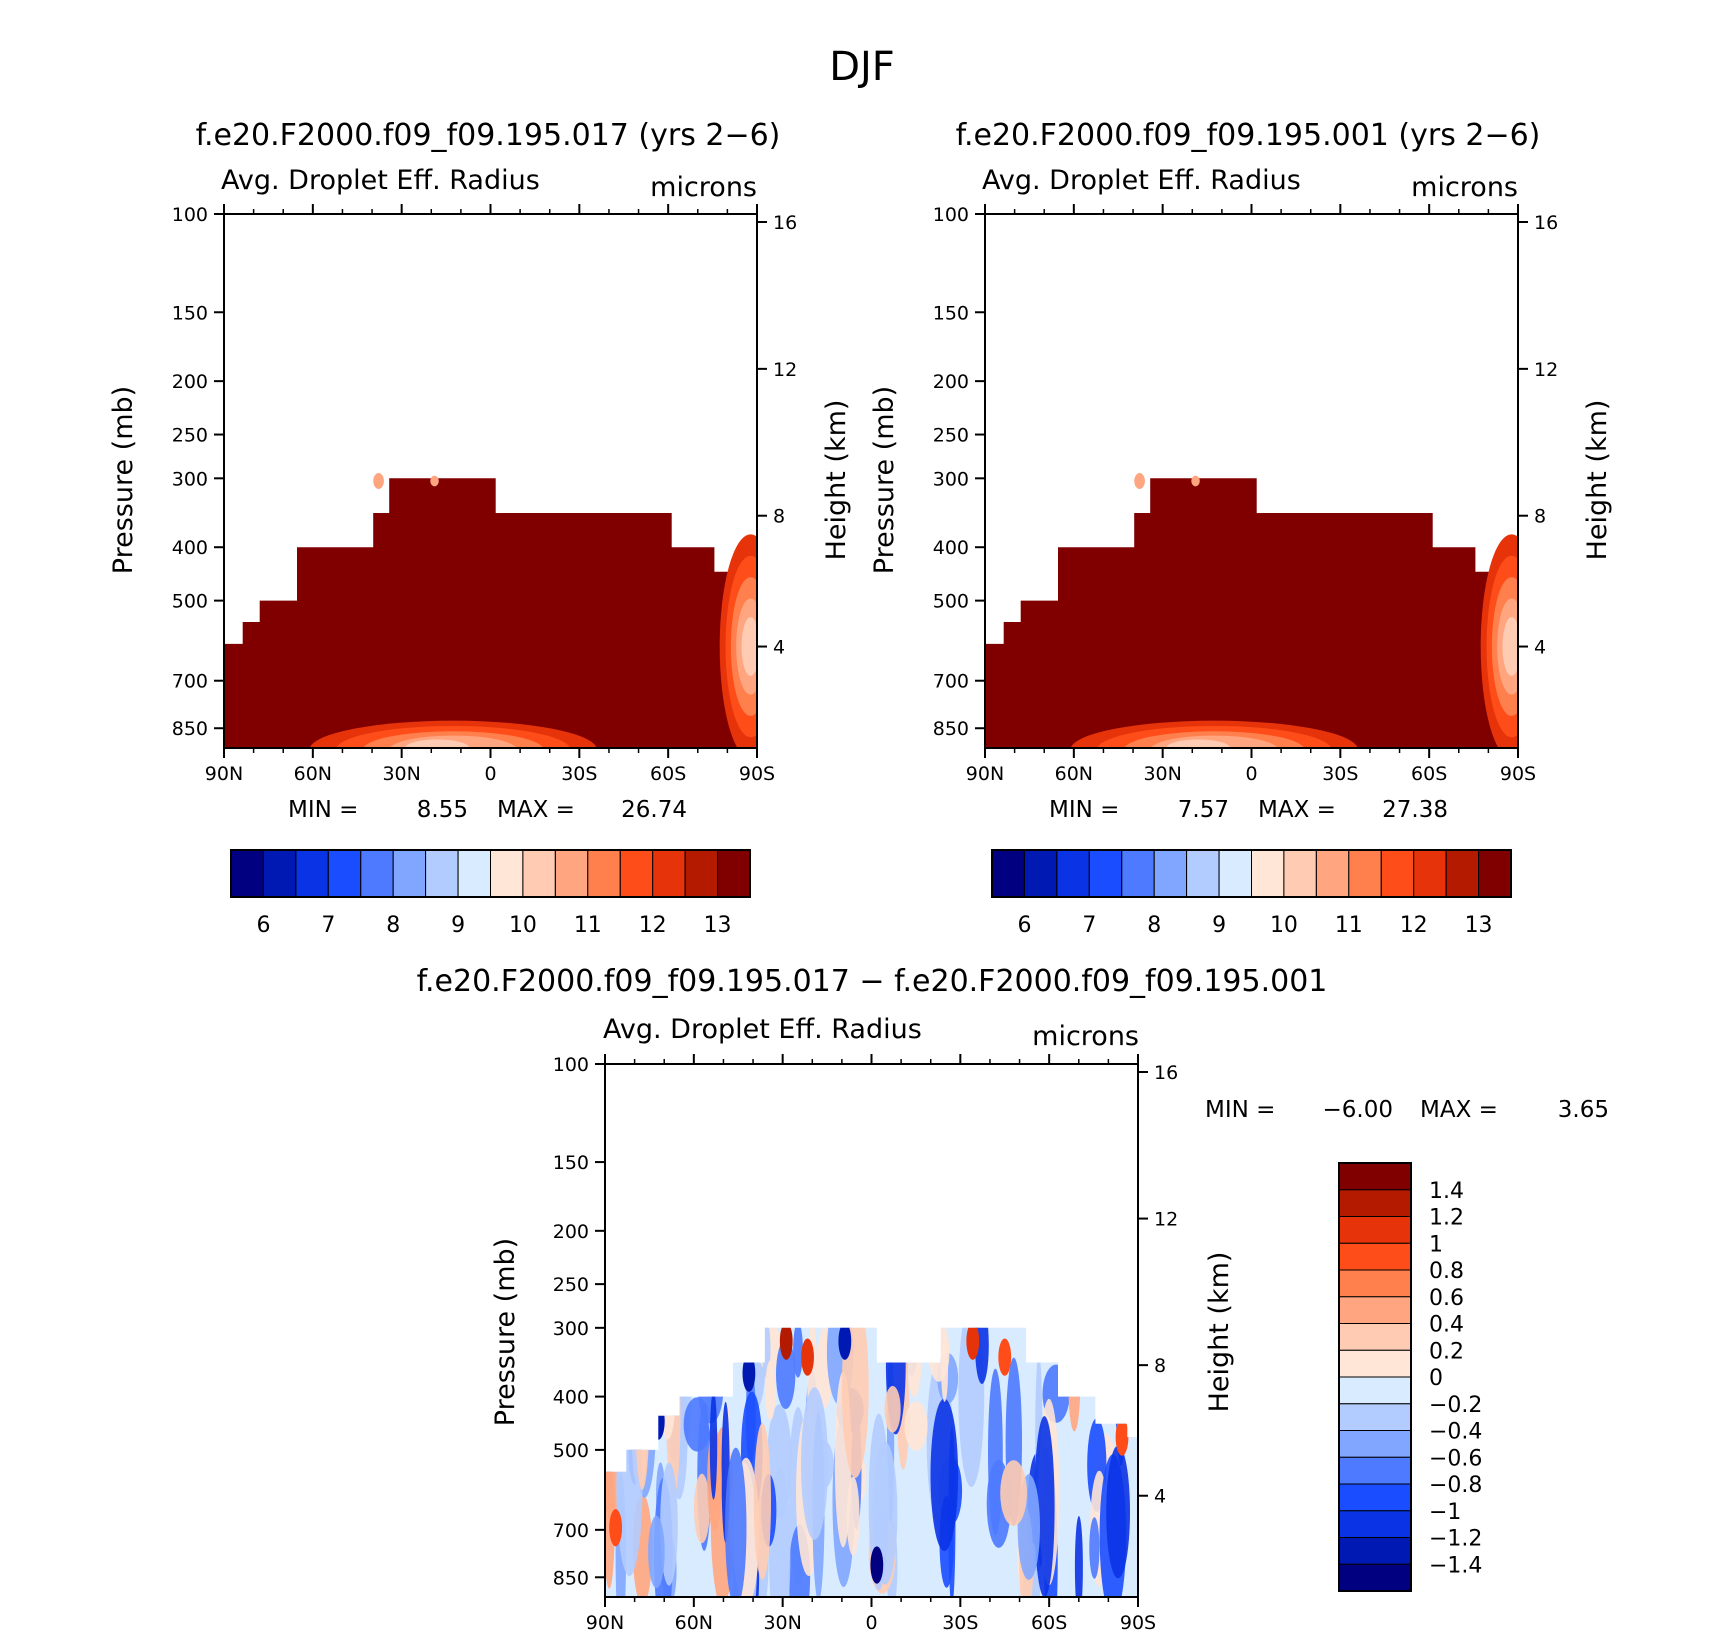  What do you see at coordinates (579, 774) in the screenshot?
I see `x-tick-label: 30S` at bounding box center [579, 774].